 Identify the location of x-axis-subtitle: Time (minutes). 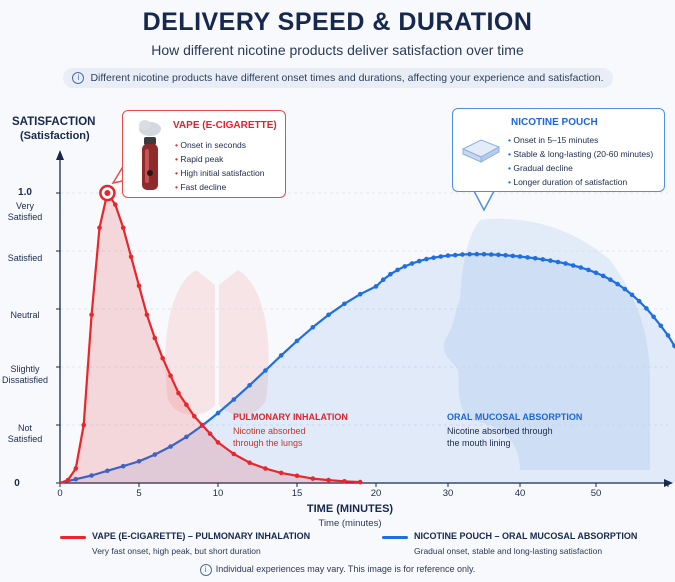
(350, 523).